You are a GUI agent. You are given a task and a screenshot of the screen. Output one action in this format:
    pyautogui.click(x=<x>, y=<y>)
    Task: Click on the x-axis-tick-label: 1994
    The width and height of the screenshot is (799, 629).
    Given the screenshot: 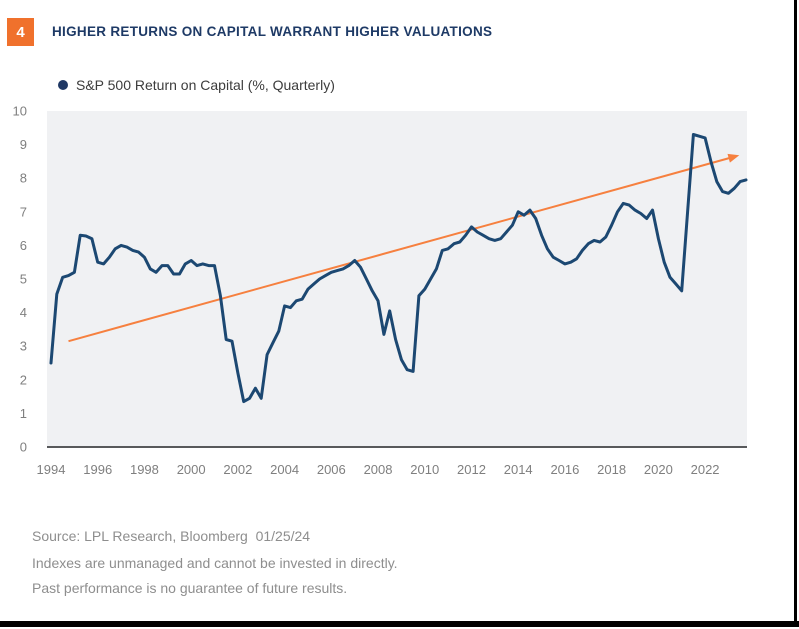 What is the action you would take?
    pyautogui.click(x=51, y=469)
    